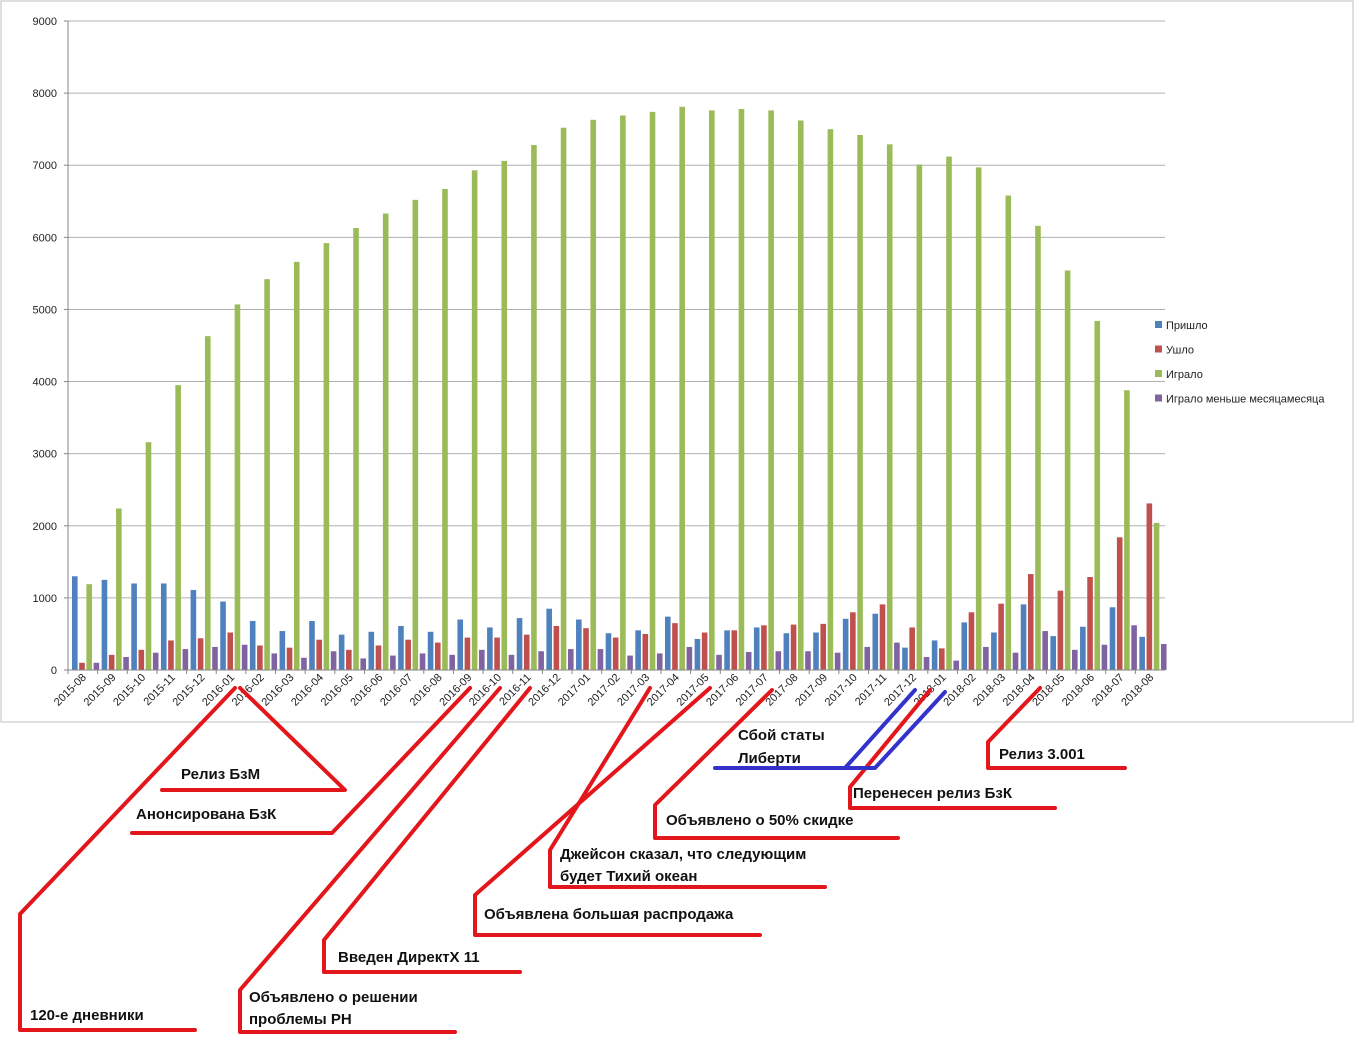 The width and height of the screenshot is (1355, 1037). What do you see at coordinates (333, 997) in the screenshot?
I see `annotation-rn-fix-line1: Объявлено о решении` at bounding box center [333, 997].